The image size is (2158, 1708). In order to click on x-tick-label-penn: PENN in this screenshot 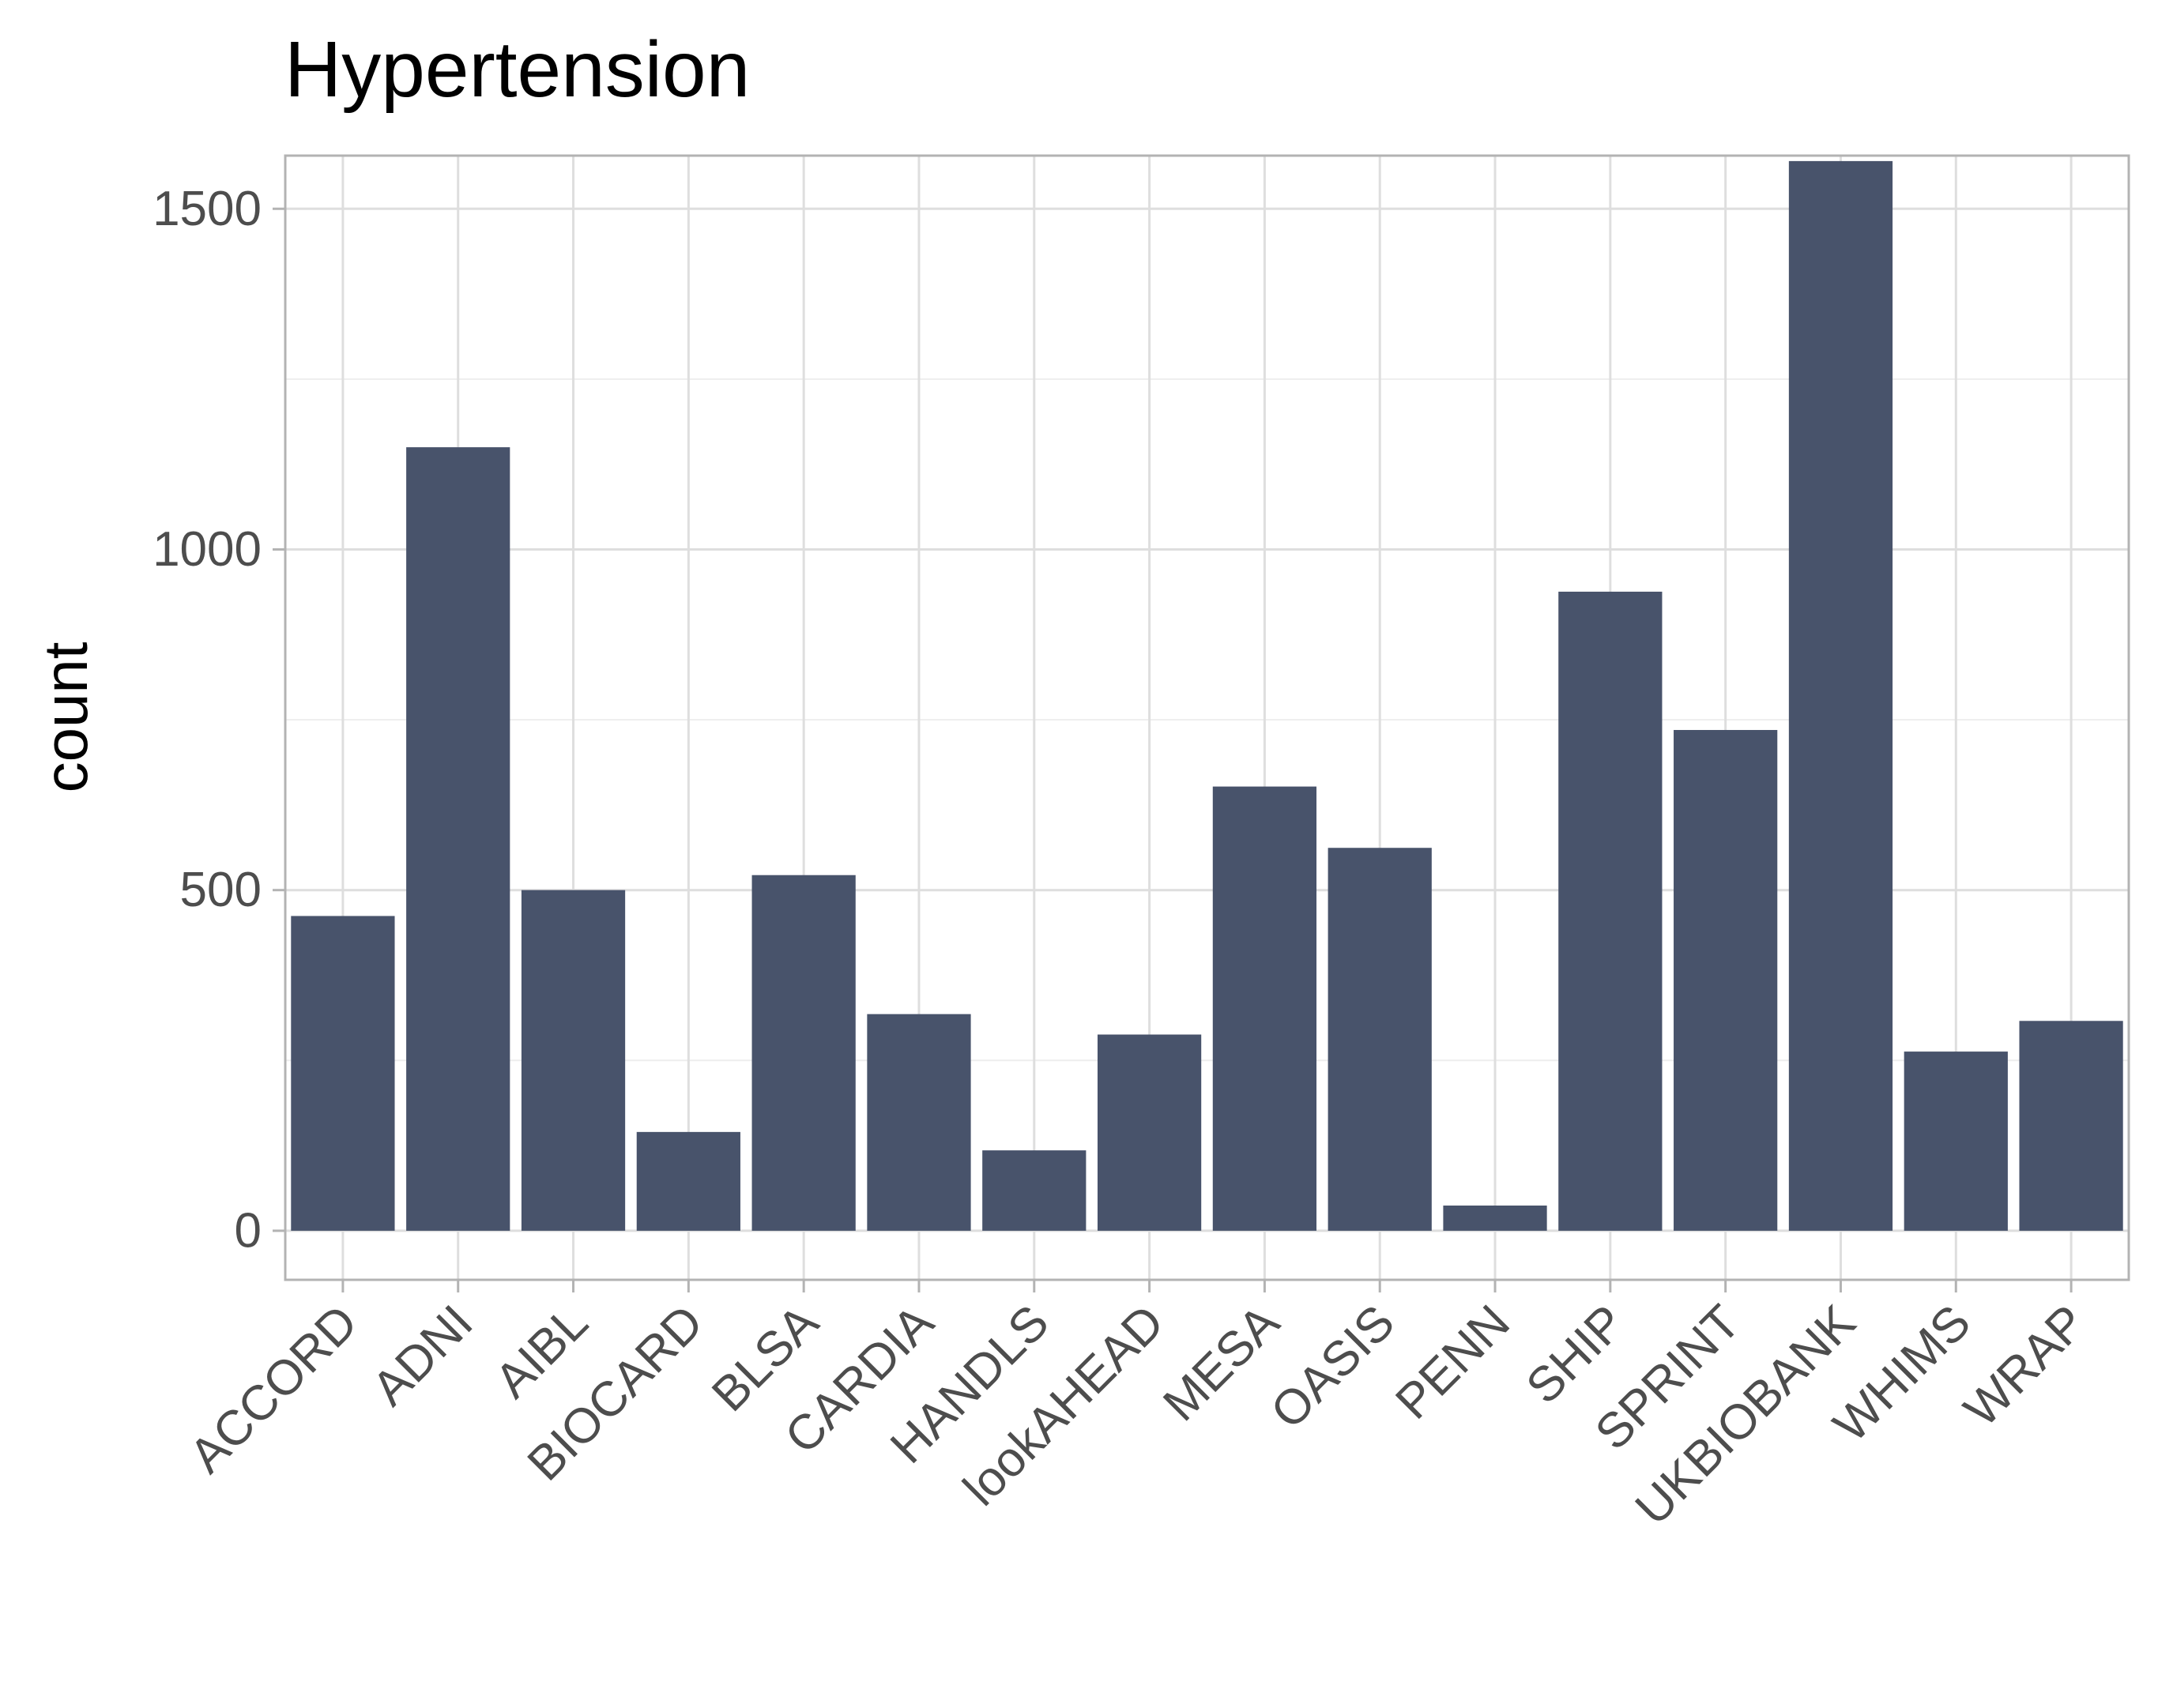, I will do `click(1452, 1362)`.